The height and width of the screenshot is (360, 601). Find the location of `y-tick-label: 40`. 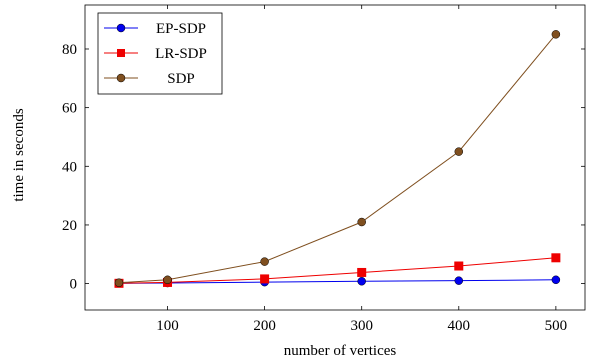

y-tick-label: 40 is located at coordinates (69, 167).